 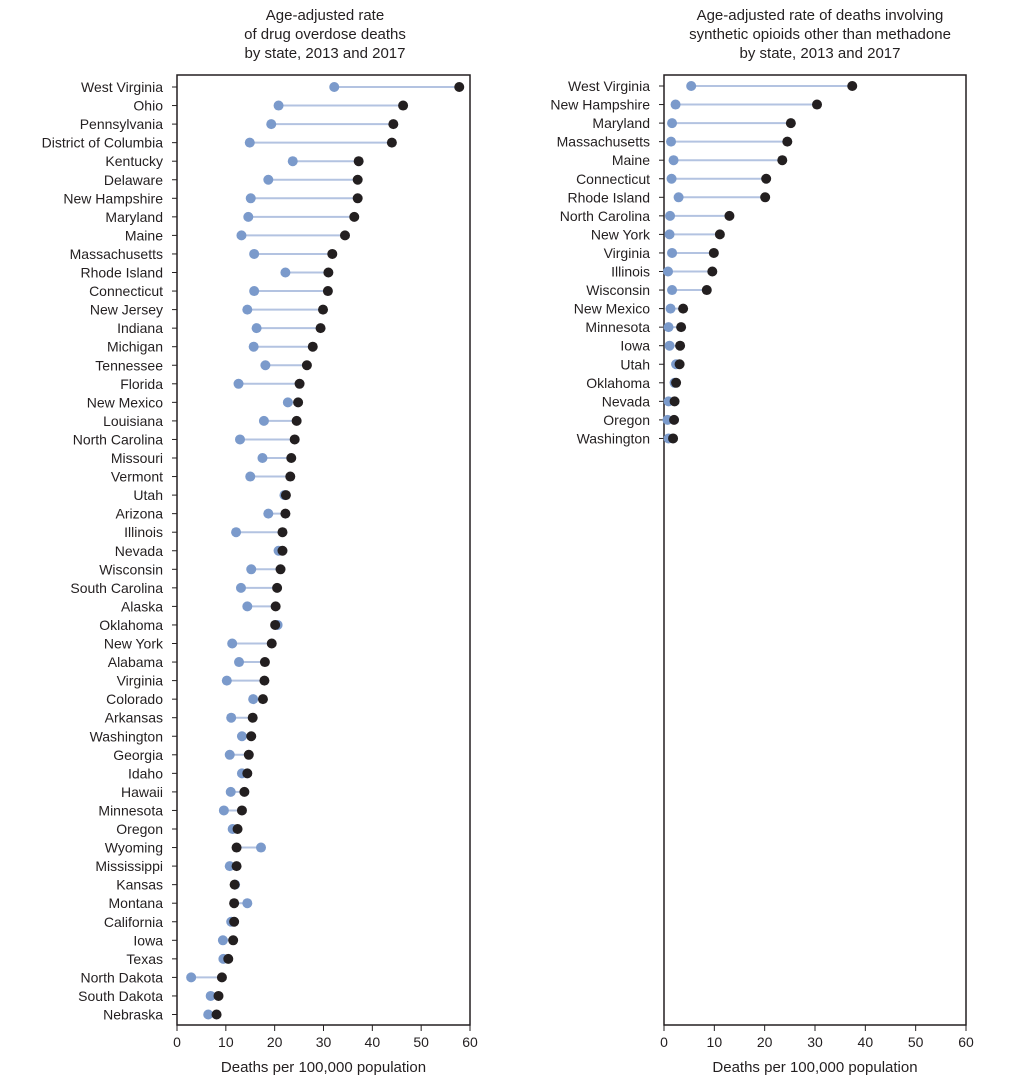 What do you see at coordinates (653, 346) in the screenshot?
I see `data-row: Iowa` at bounding box center [653, 346].